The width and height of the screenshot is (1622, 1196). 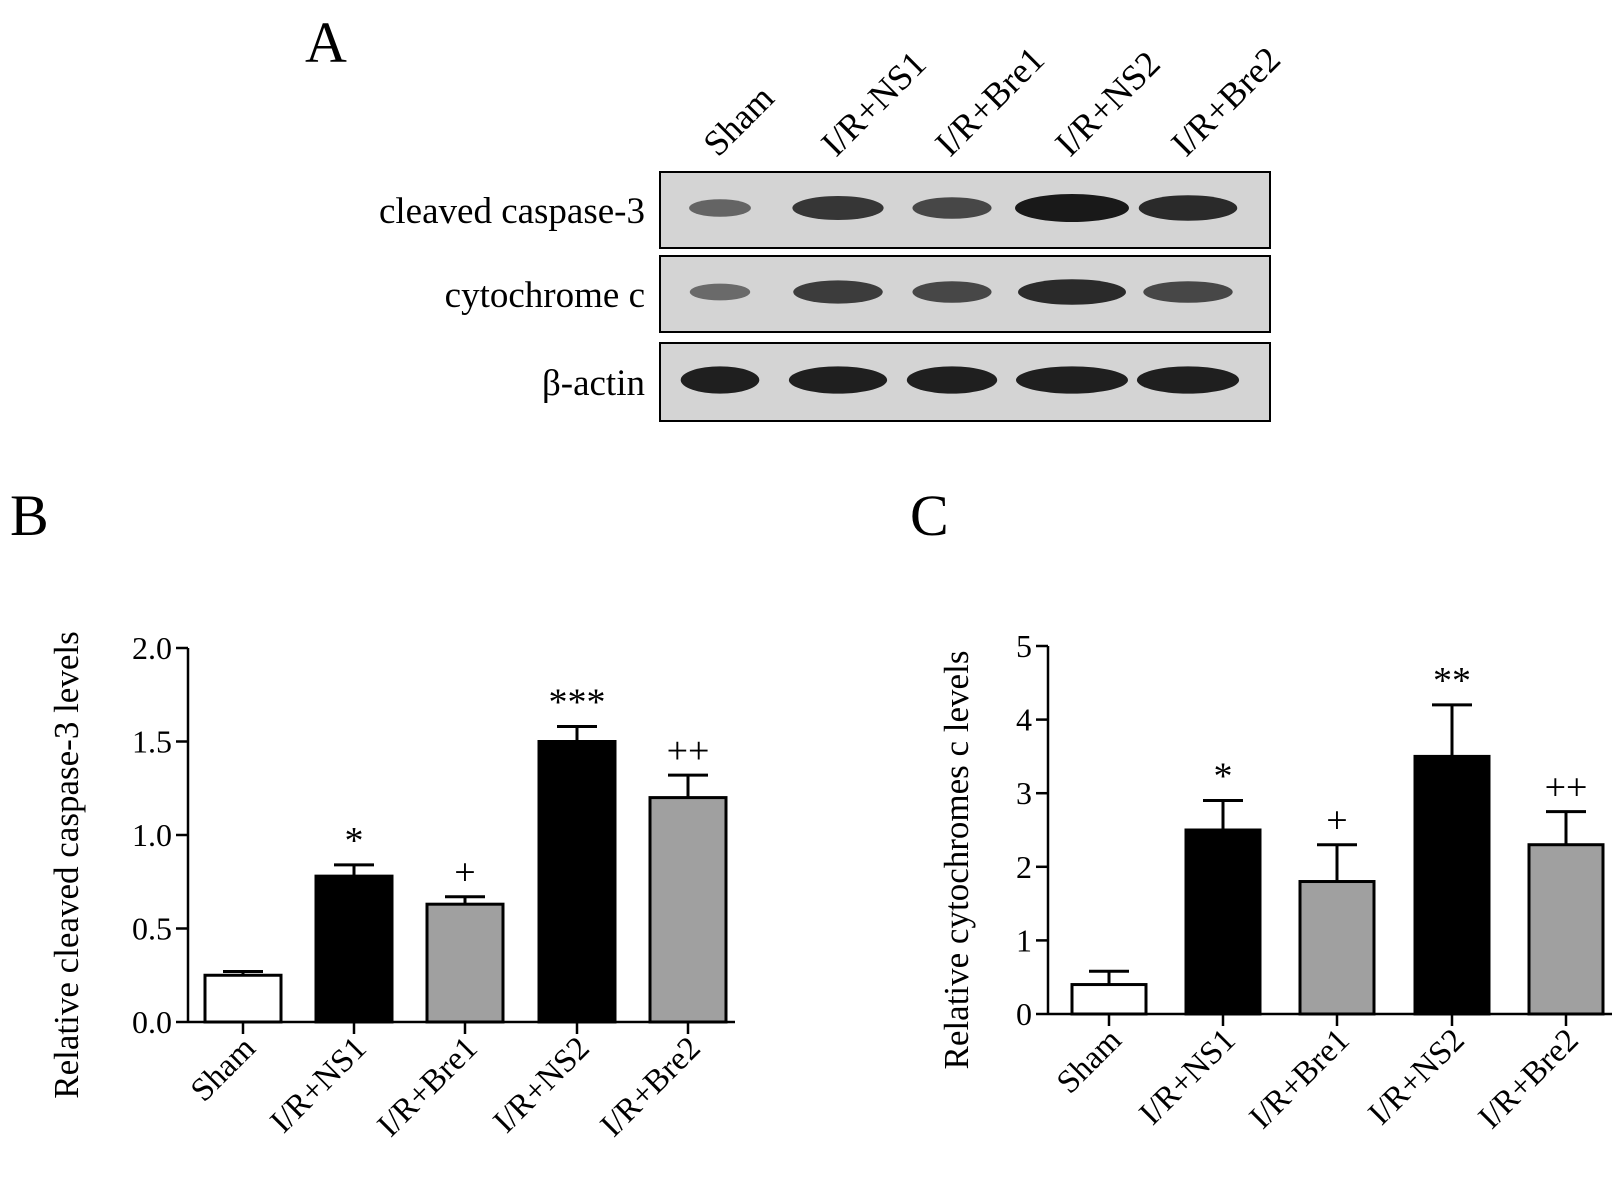 What do you see at coordinates (577, 703) in the screenshot?
I see `significance-label: ***` at bounding box center [577, 703].